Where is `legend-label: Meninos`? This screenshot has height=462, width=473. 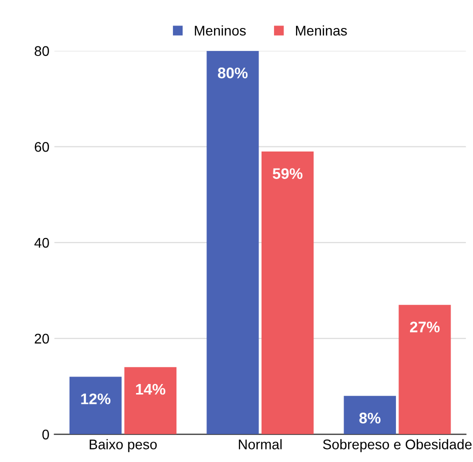
legend-label: Meninos is located at coordinates (220, 30).